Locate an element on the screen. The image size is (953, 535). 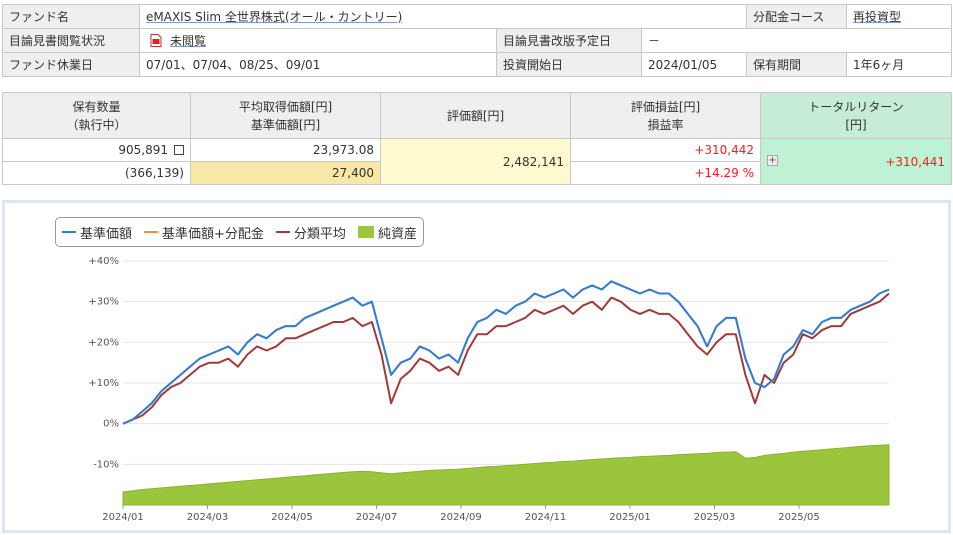
qty-header: 保有数量 （執行中） is located at coordinates (96, 115).